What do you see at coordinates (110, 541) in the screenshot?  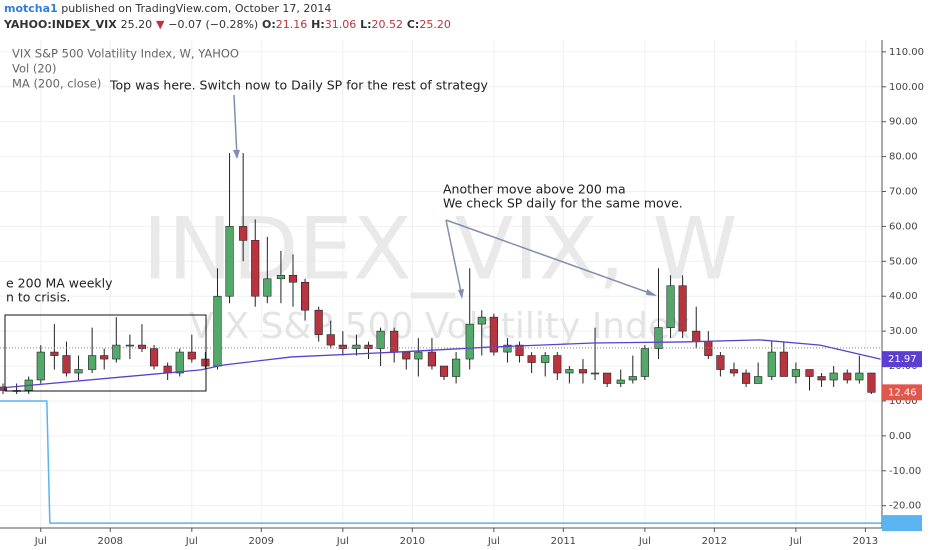 I see `x-tick-label: 2008` at bounding box center [110, 541].